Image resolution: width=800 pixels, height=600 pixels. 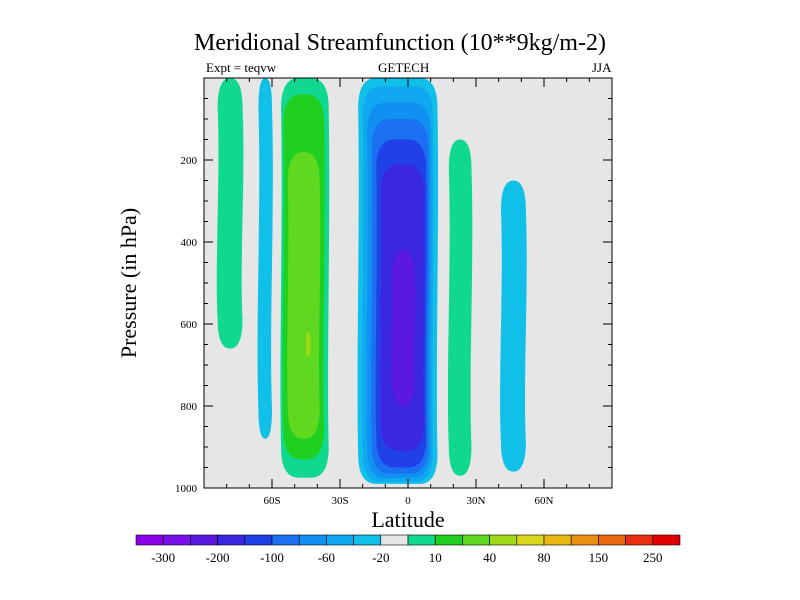 I want to click on polar-edge-south, so click(x=265, y=258).